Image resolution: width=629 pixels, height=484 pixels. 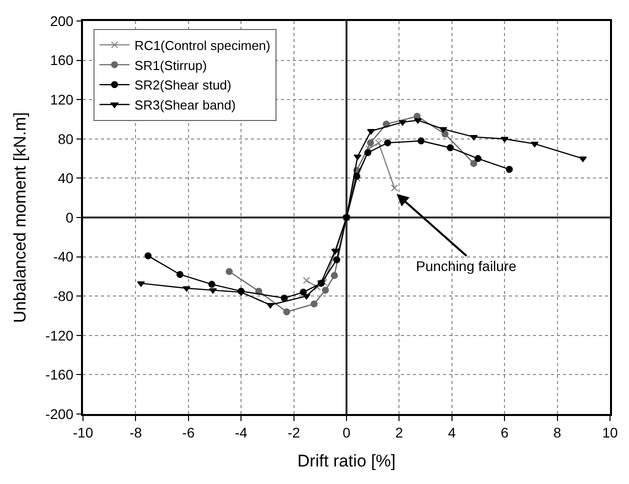 What do you see at coordinates (452, 432) in the screenshot?
I see `x-tick-label: 4` at bounding box center [452, 432].